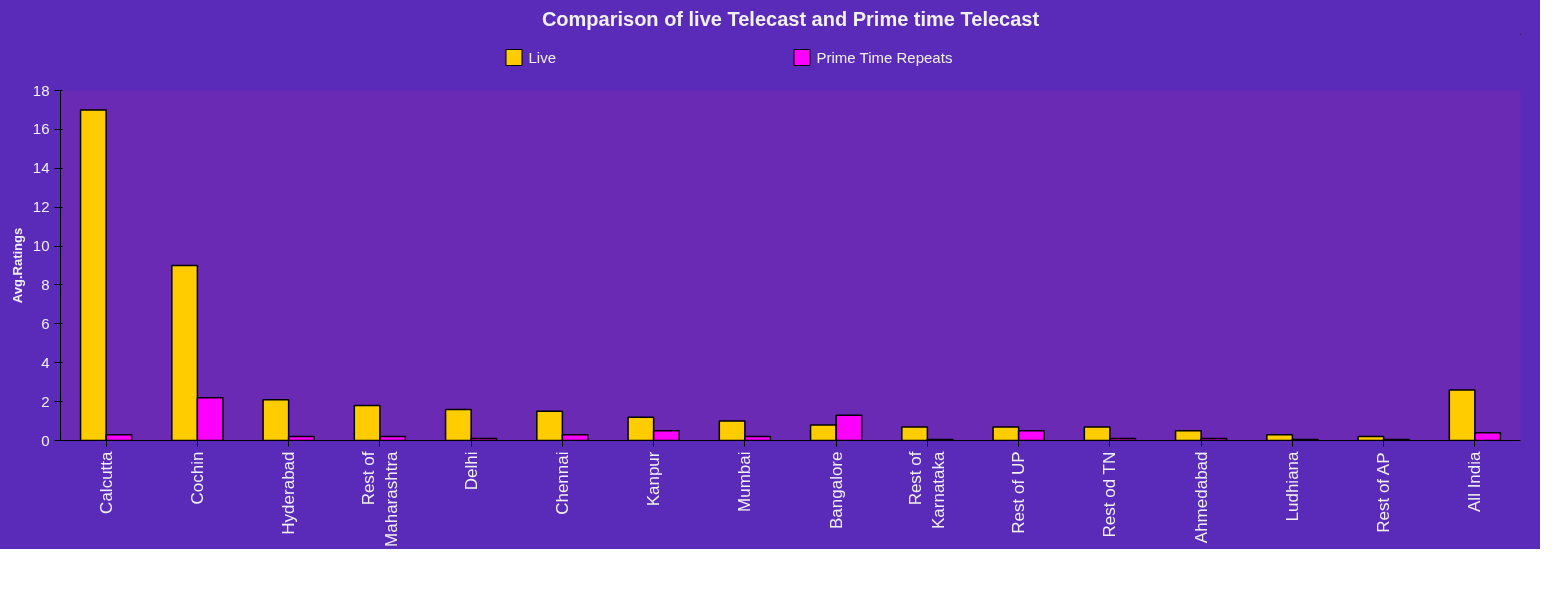 The height and width of the screenshot is (603, 1565). Describe the element at coordinates (790, 18) in the screenshot. I see `chart-title: Comparison of live Telecast and Prime time Telecast` at that location.